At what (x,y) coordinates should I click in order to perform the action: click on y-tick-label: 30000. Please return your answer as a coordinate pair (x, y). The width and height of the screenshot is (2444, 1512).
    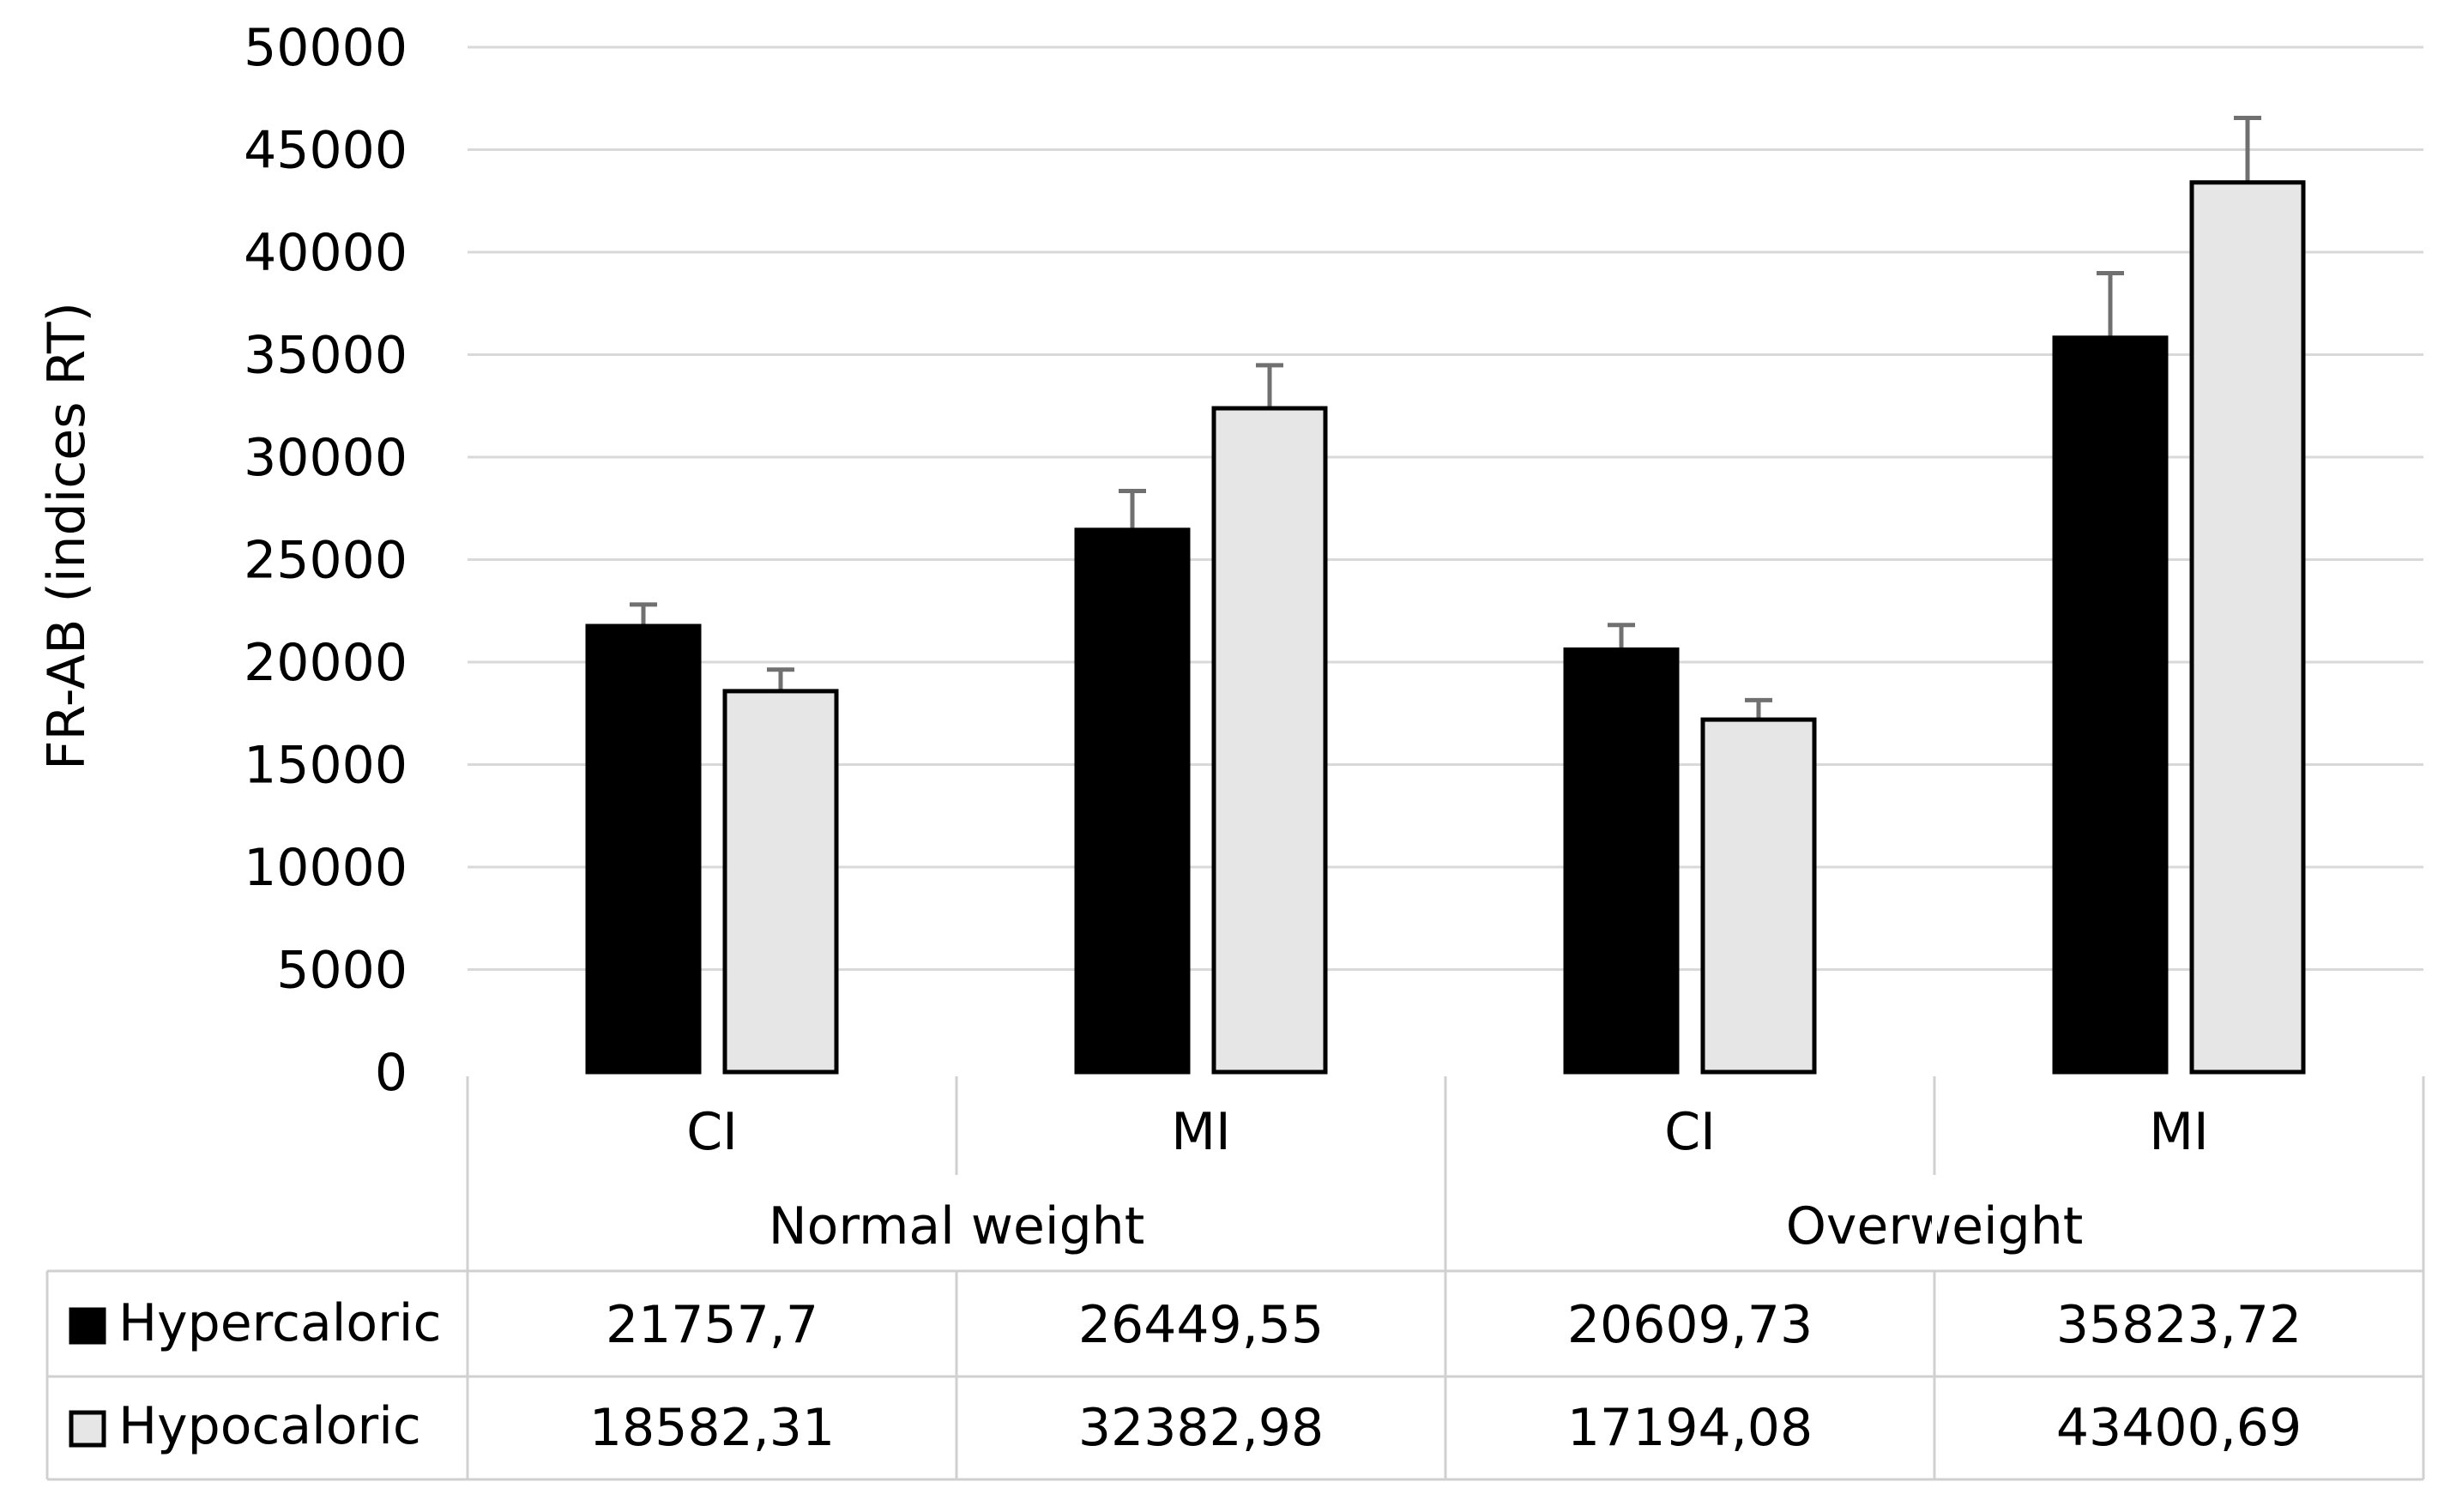
    Looking at the image, I should click on (325, 458).